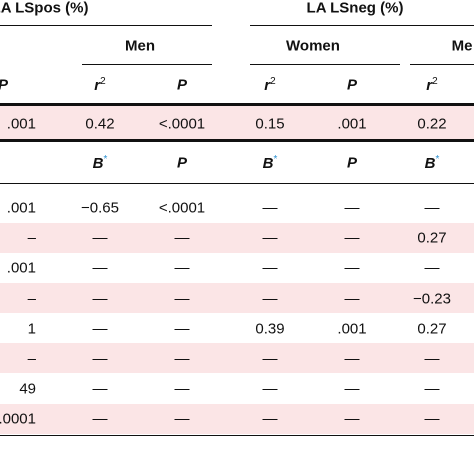 The height and width of the screenshot is (474, 474). What do you see at coordinates (31, 329) in the screenshot?
I see `cell: 1` at bounding box center [31, 329].